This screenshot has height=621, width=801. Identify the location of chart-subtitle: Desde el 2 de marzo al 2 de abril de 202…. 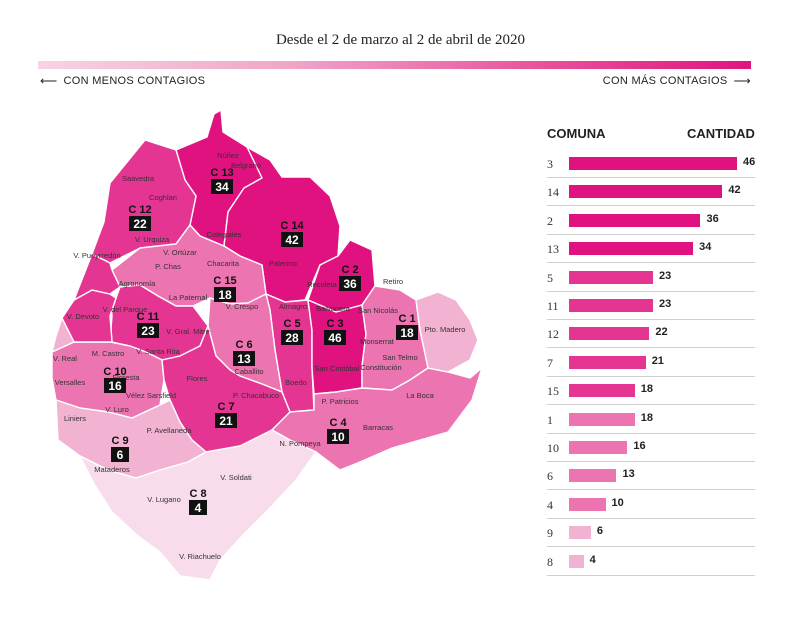
(400, 40).